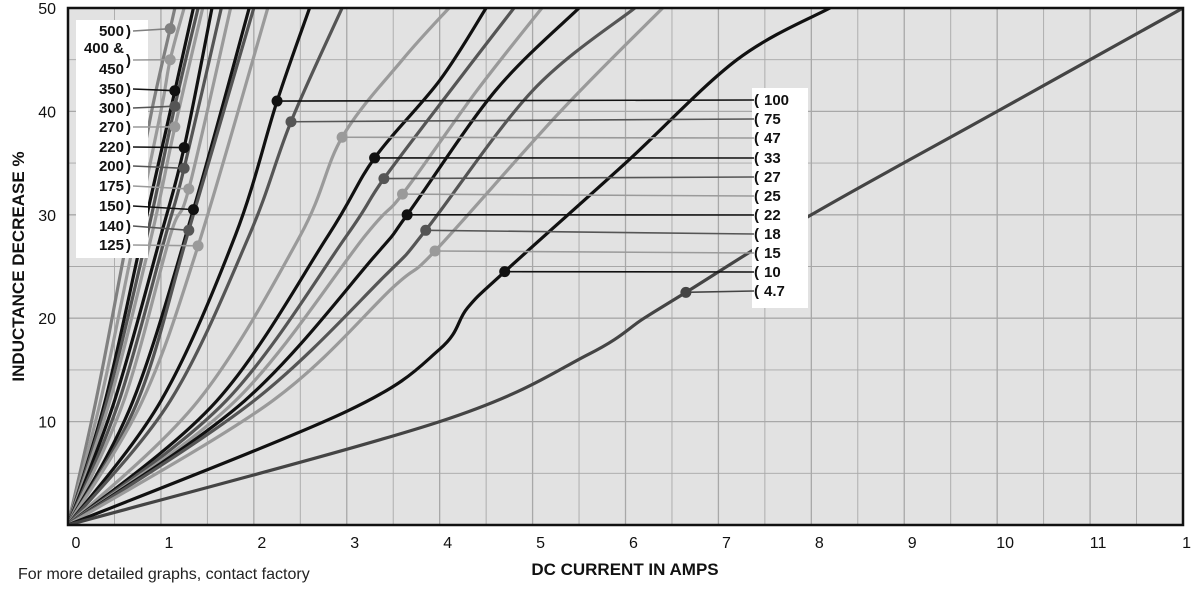 This screenshot has width=1191, height=592. I want to click on series-label: 33, so click(772, 158).